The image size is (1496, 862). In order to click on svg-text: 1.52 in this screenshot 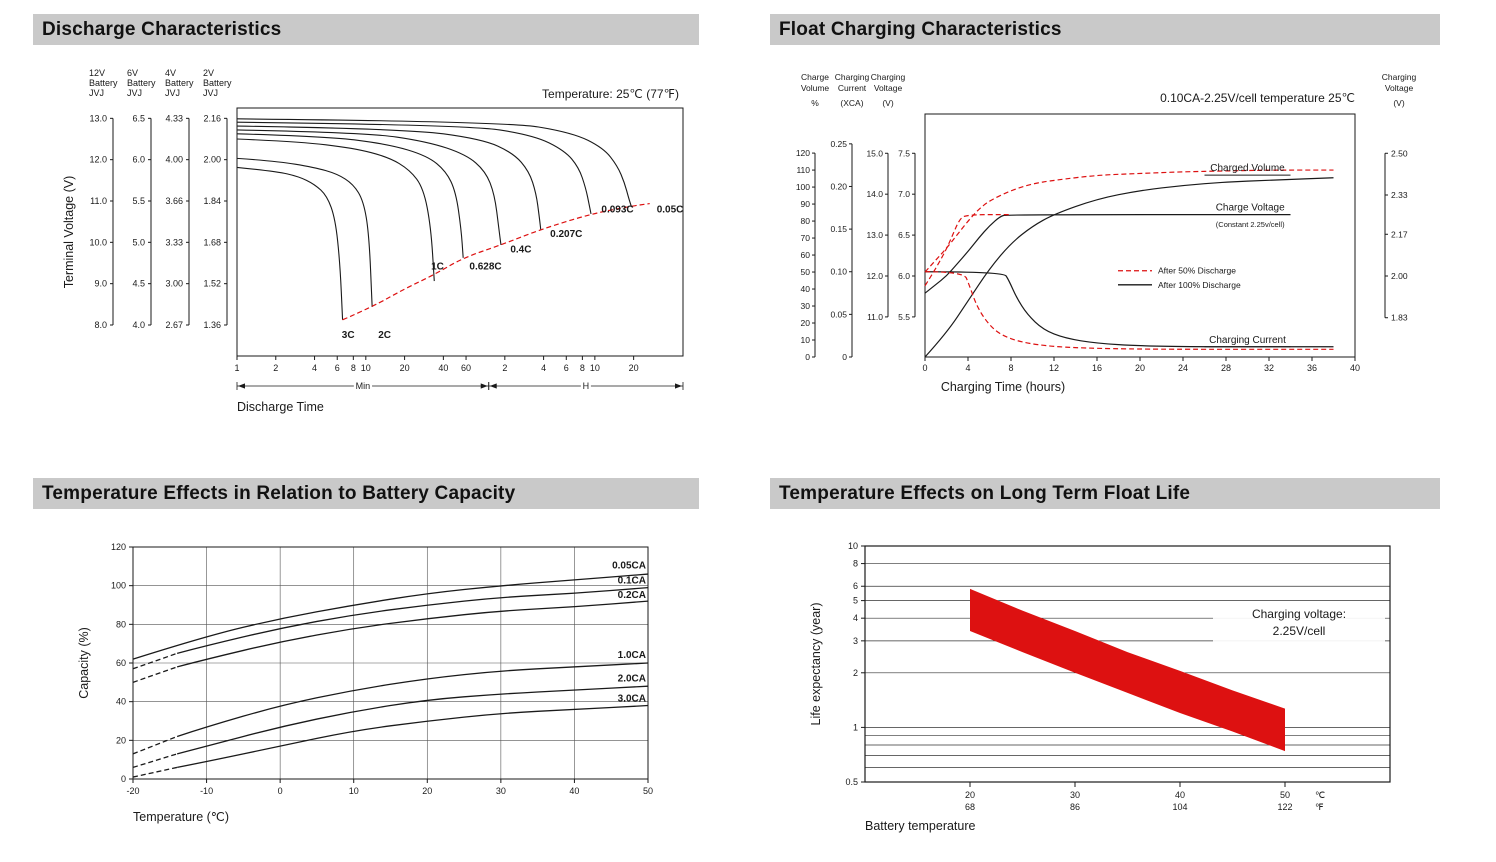, I will do `click(212, 284)`.